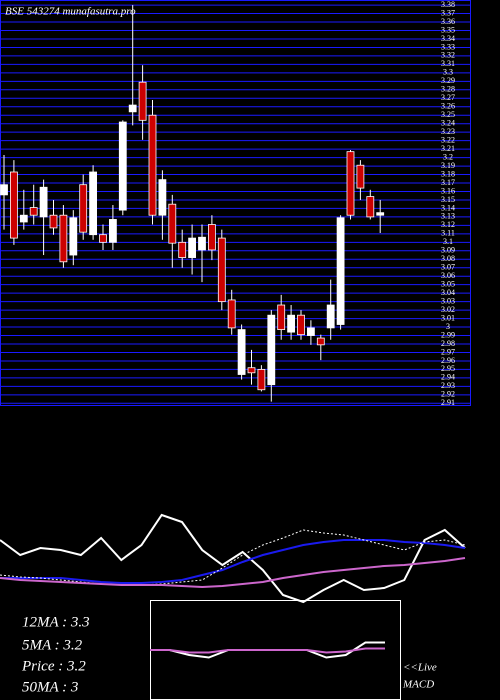 The height and width of the screenshot is (700, 500). Describe the element at coordinates (448, 97) in the screenshot. I see `y-tick-label: 3.27` at that location.